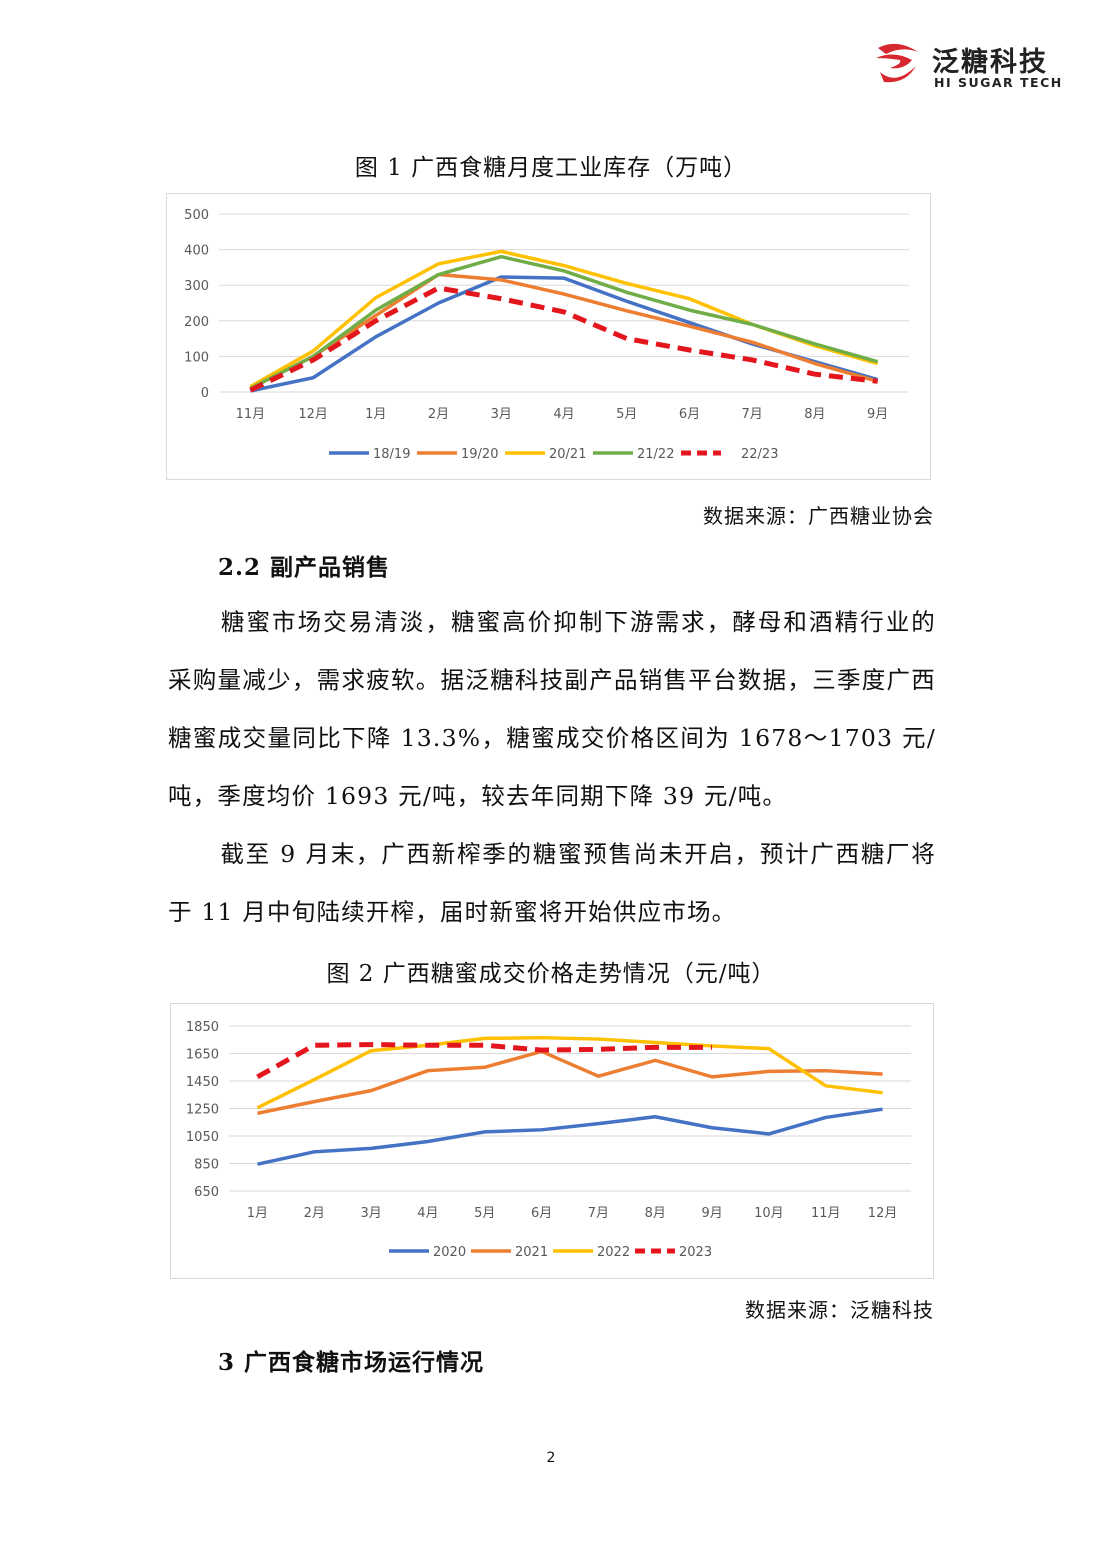 This screenshot has width=1102, height=1559. Describe the element at coordinates (202, 1110) in the screenshot. I see `y-tick-label: 1250` at that location.